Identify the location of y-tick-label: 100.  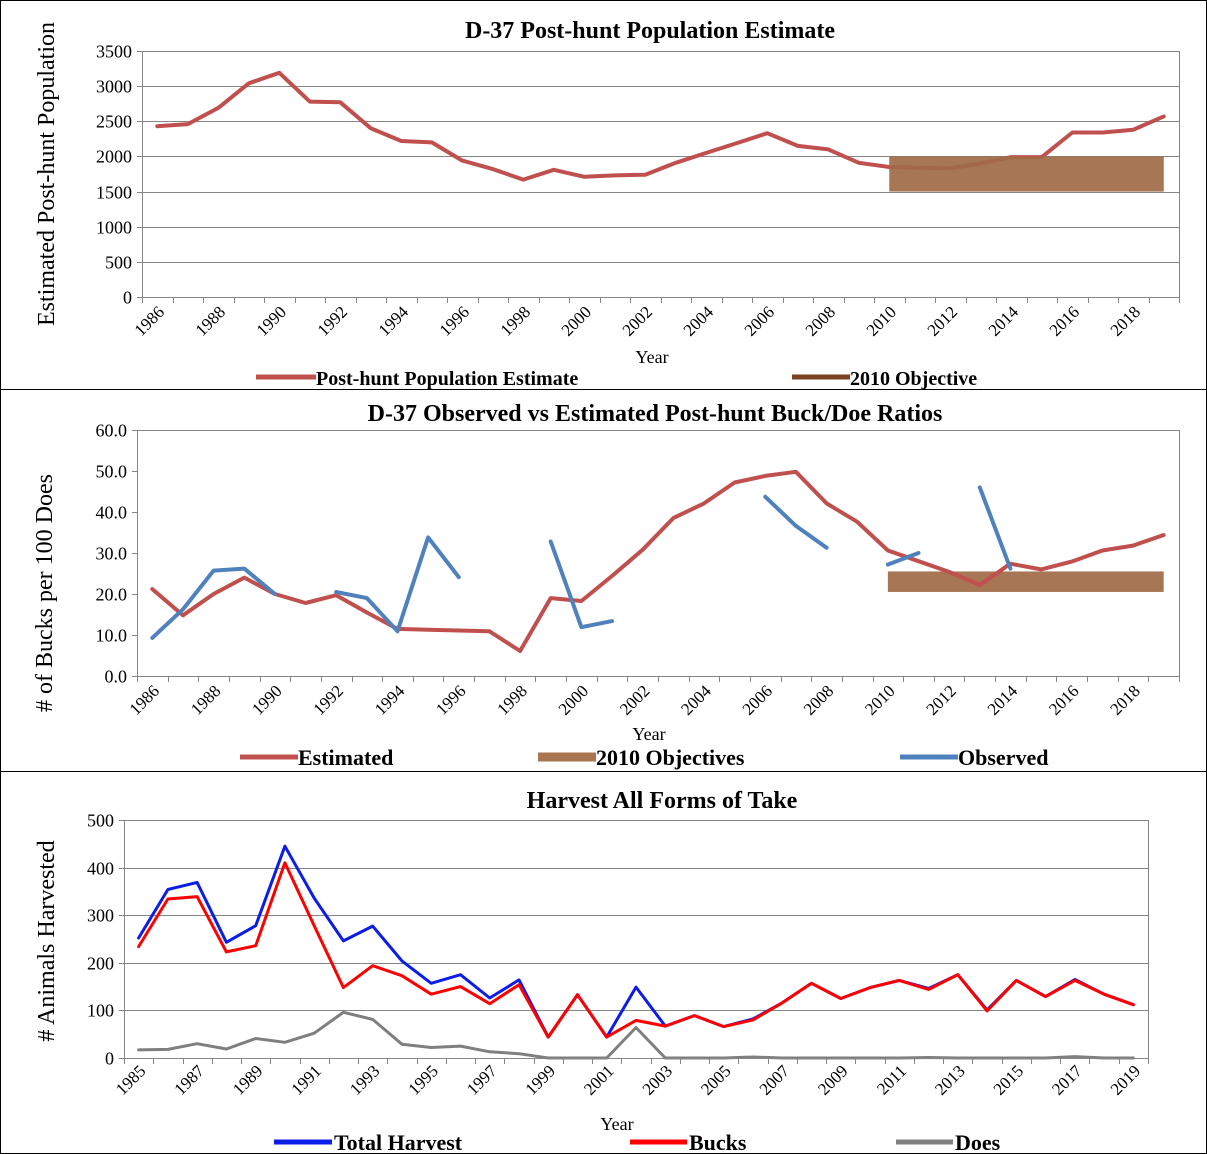
(100, 1011).